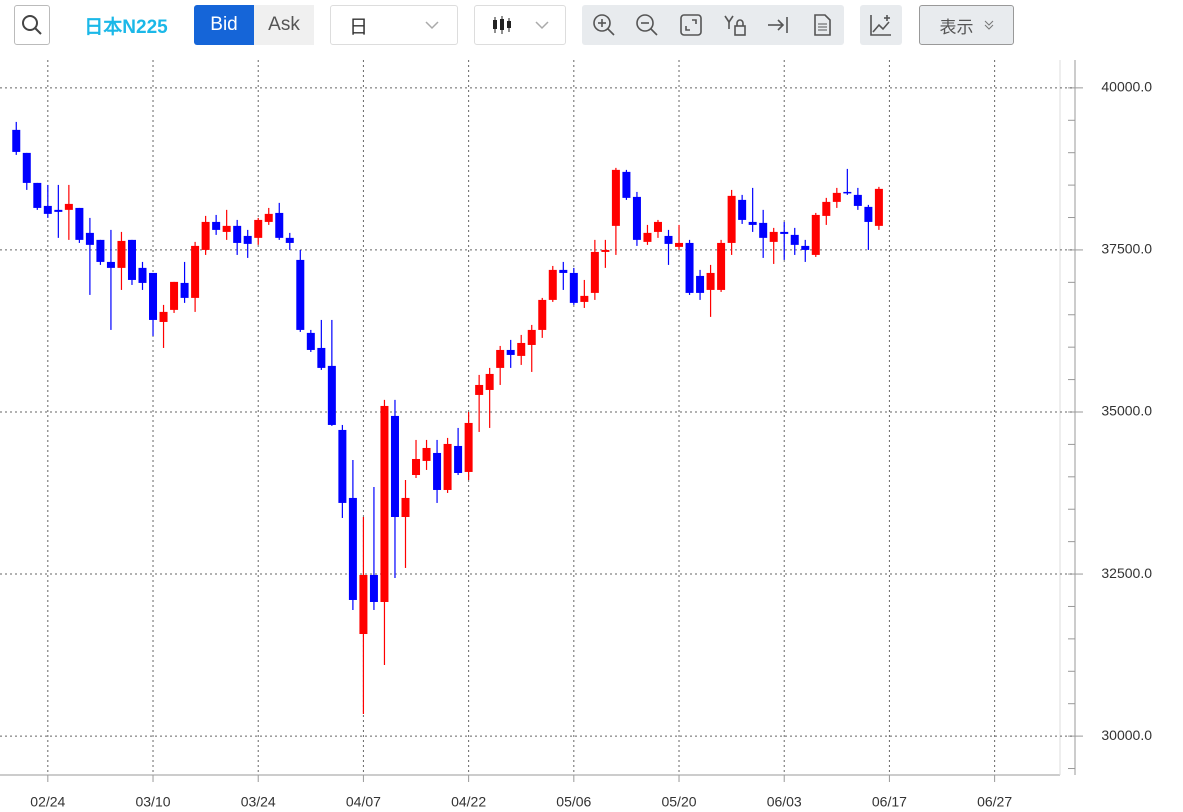 This screenshot has width=1183, height=812. Describe the element at coordinates (152, 802) in the screenshot. I see `x-tick-label: 03/10` at that location.